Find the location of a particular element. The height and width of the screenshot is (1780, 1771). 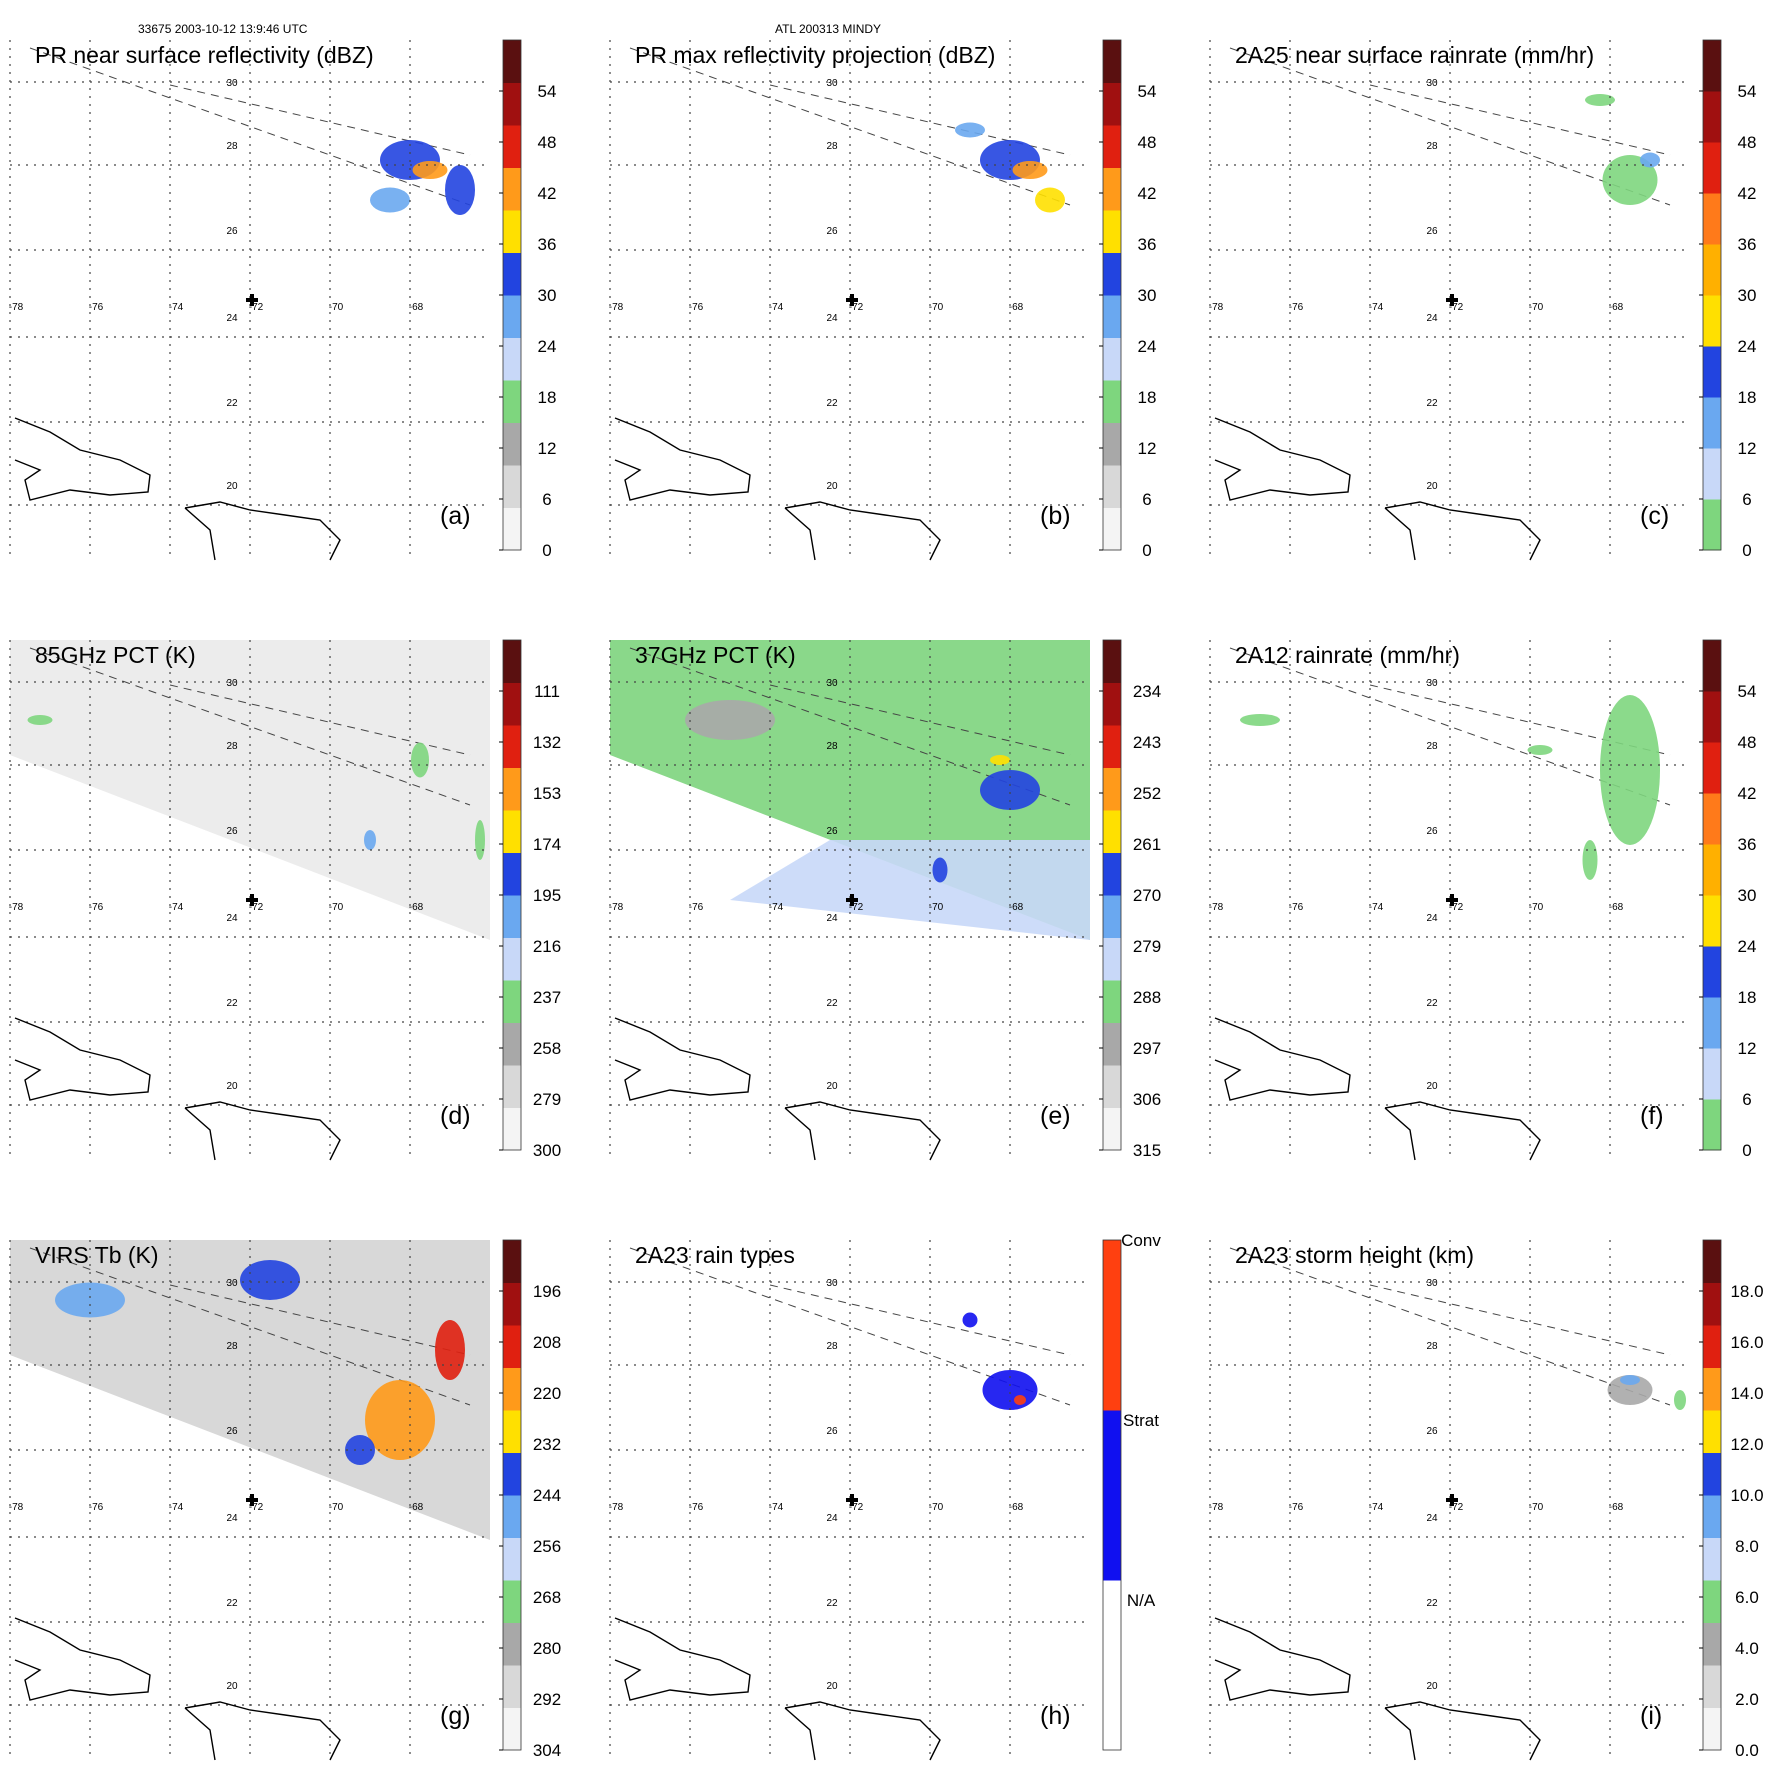

lon-label: -76 is located at coordinates (96, 907).